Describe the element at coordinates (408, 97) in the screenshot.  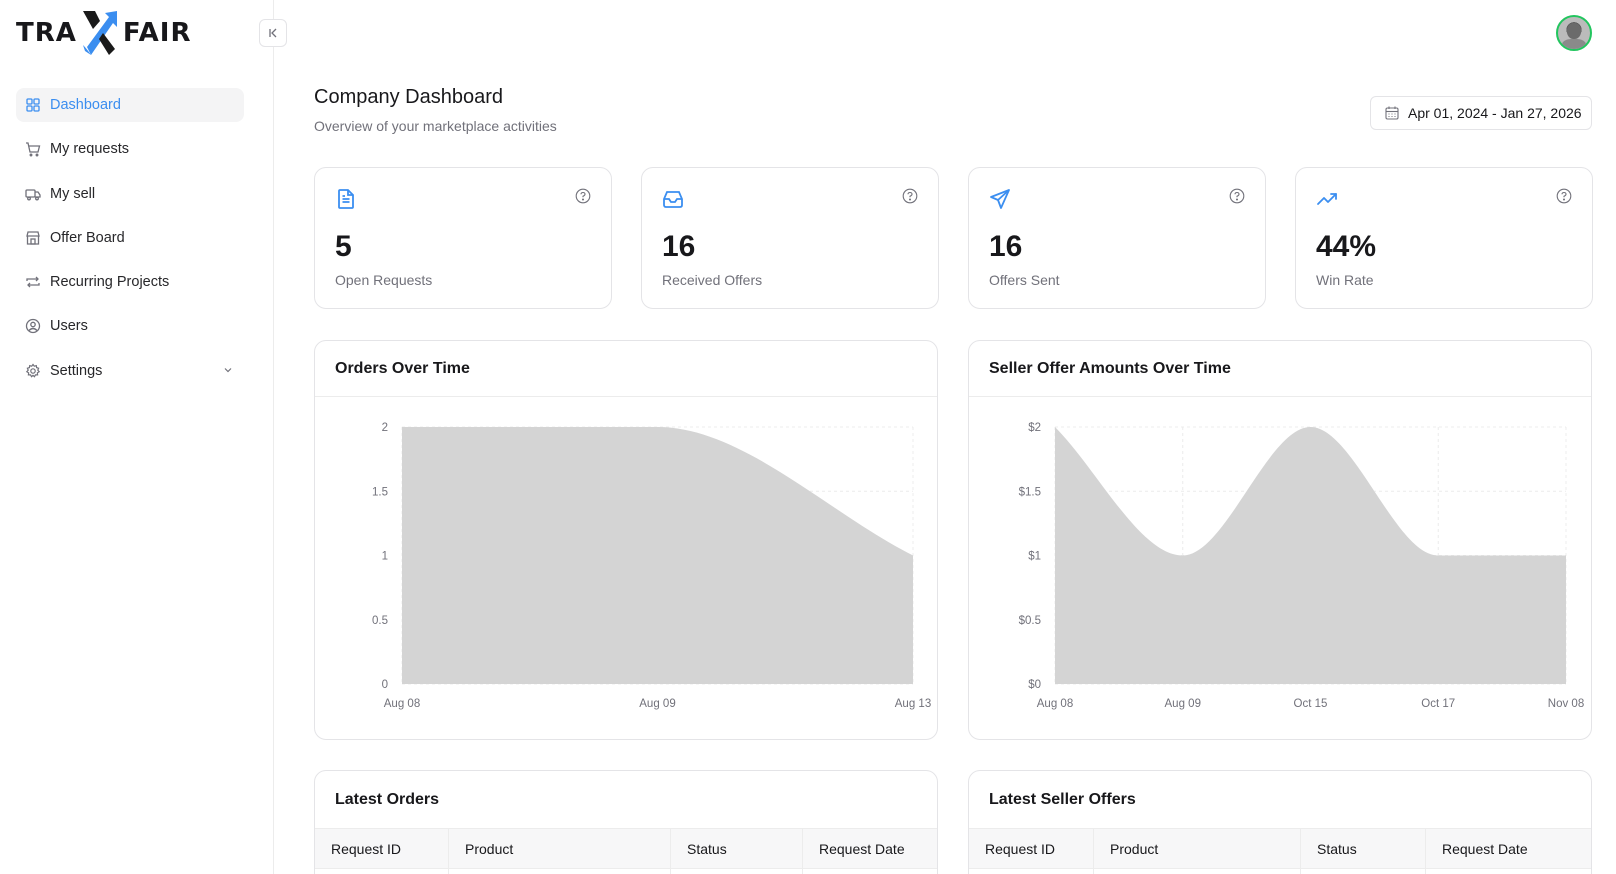
I see `page-title: Company Dashboard` at that location.